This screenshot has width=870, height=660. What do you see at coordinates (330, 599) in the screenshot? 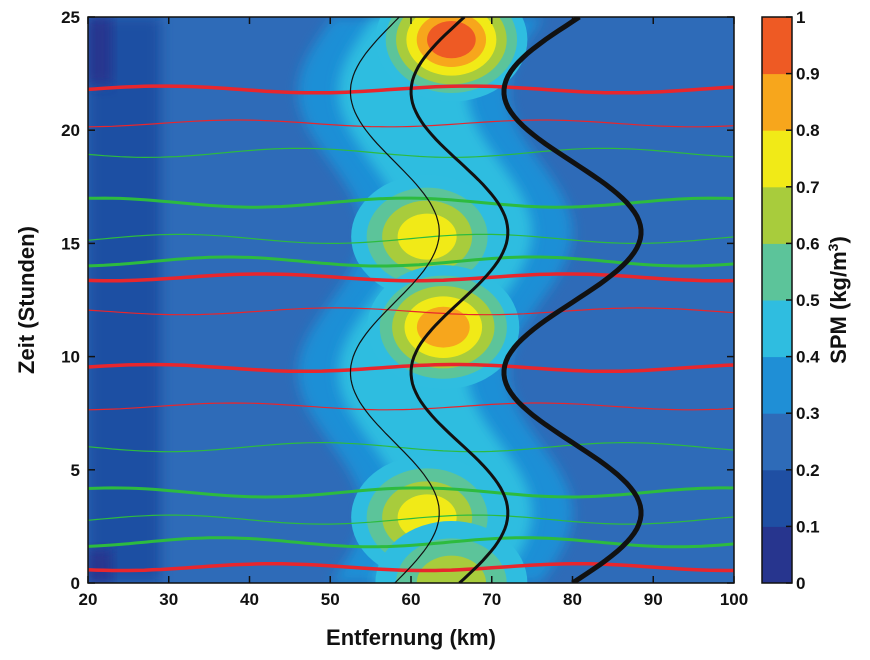
I see `x-tick-label: 50` at bounding box center [330, 599].